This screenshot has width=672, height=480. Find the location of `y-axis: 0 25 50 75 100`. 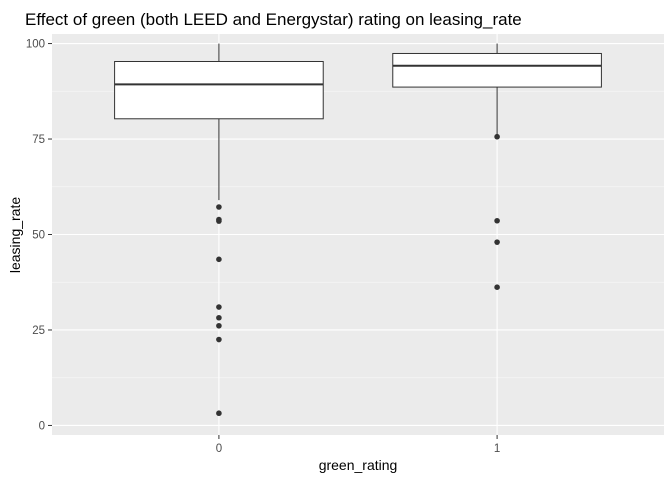

y-axis: 0 25 50 75 100 is located at coordinates (39, 235).